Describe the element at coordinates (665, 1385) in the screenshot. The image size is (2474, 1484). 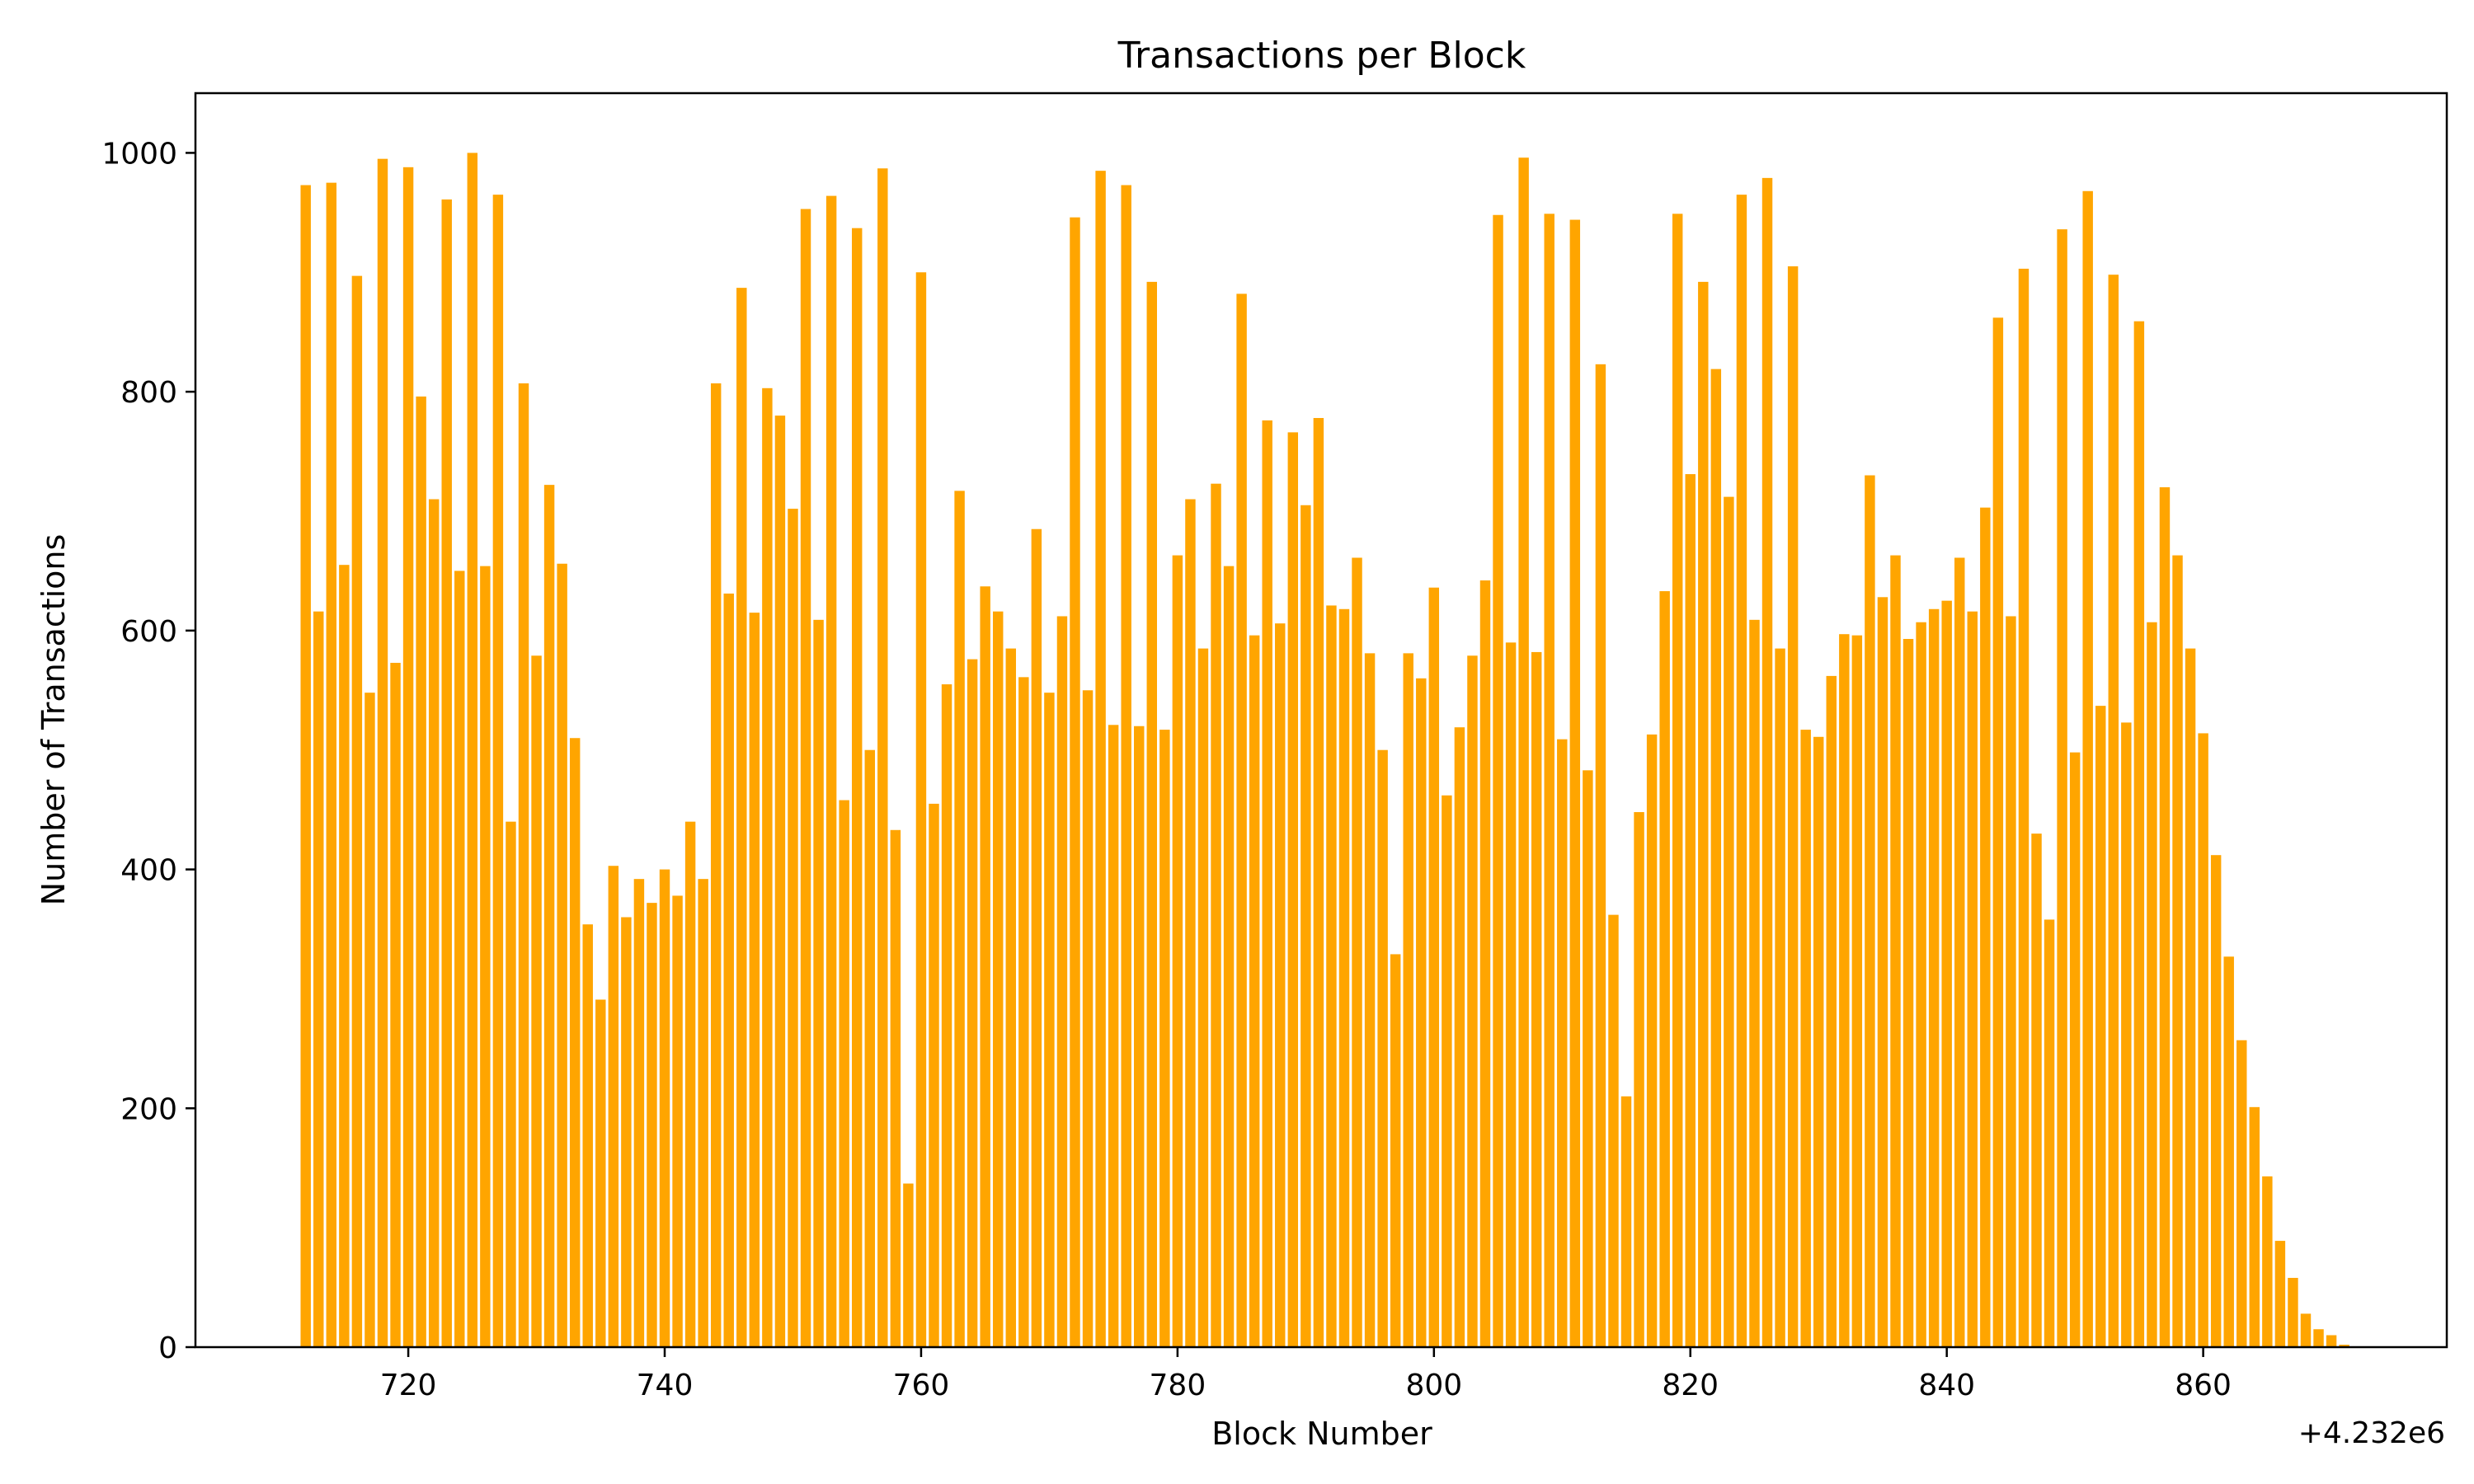
I see `x-tick-label: 740` at that location.